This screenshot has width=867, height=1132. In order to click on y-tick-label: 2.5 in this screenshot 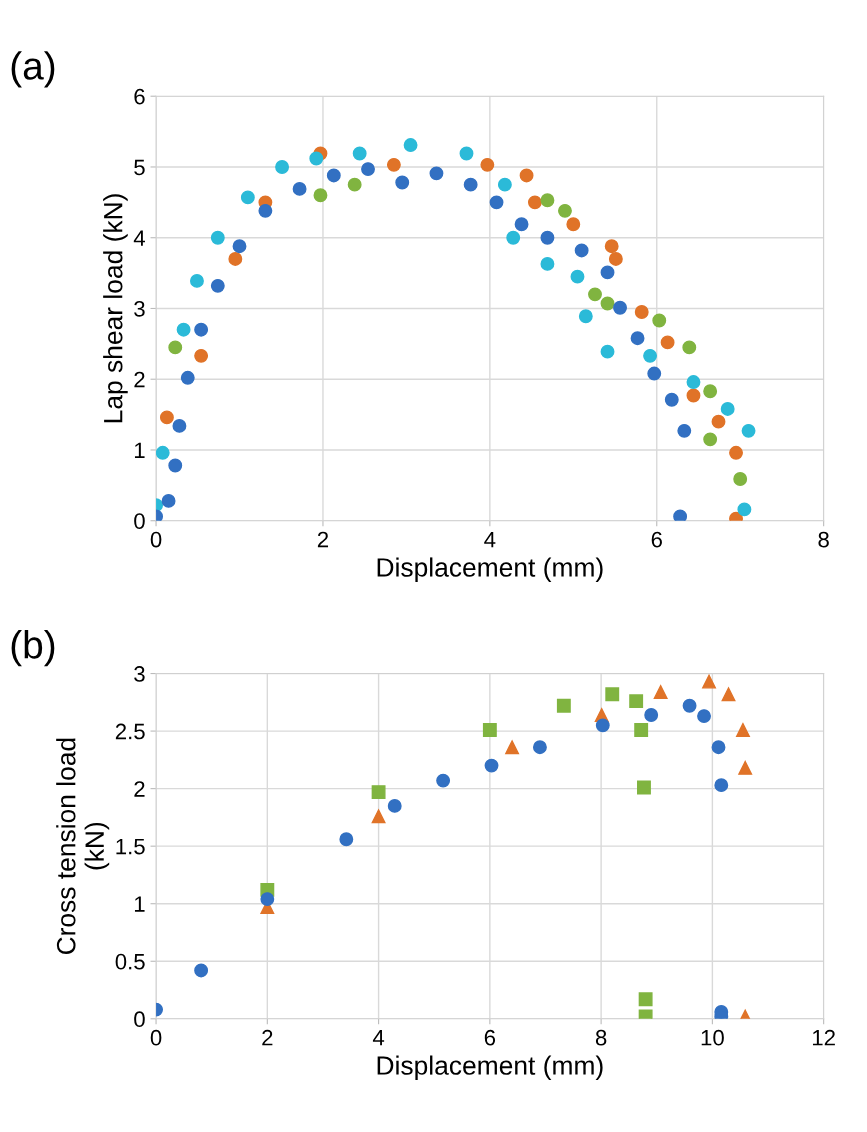, I will do `click(130, 731)`.